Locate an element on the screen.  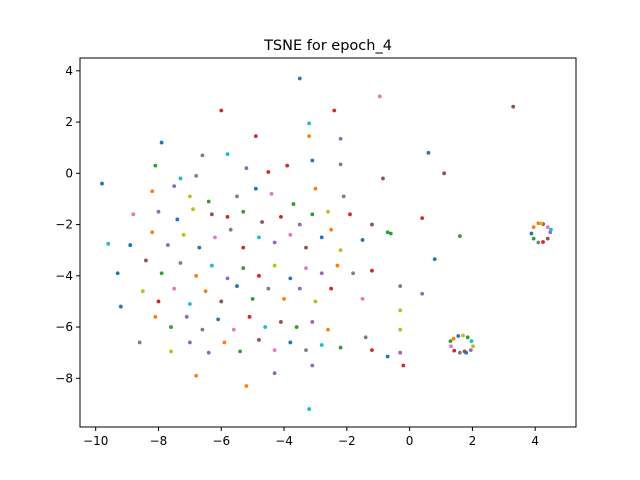
chart-title: TSNE for epoch_4 is located at coordinates (327, 46).